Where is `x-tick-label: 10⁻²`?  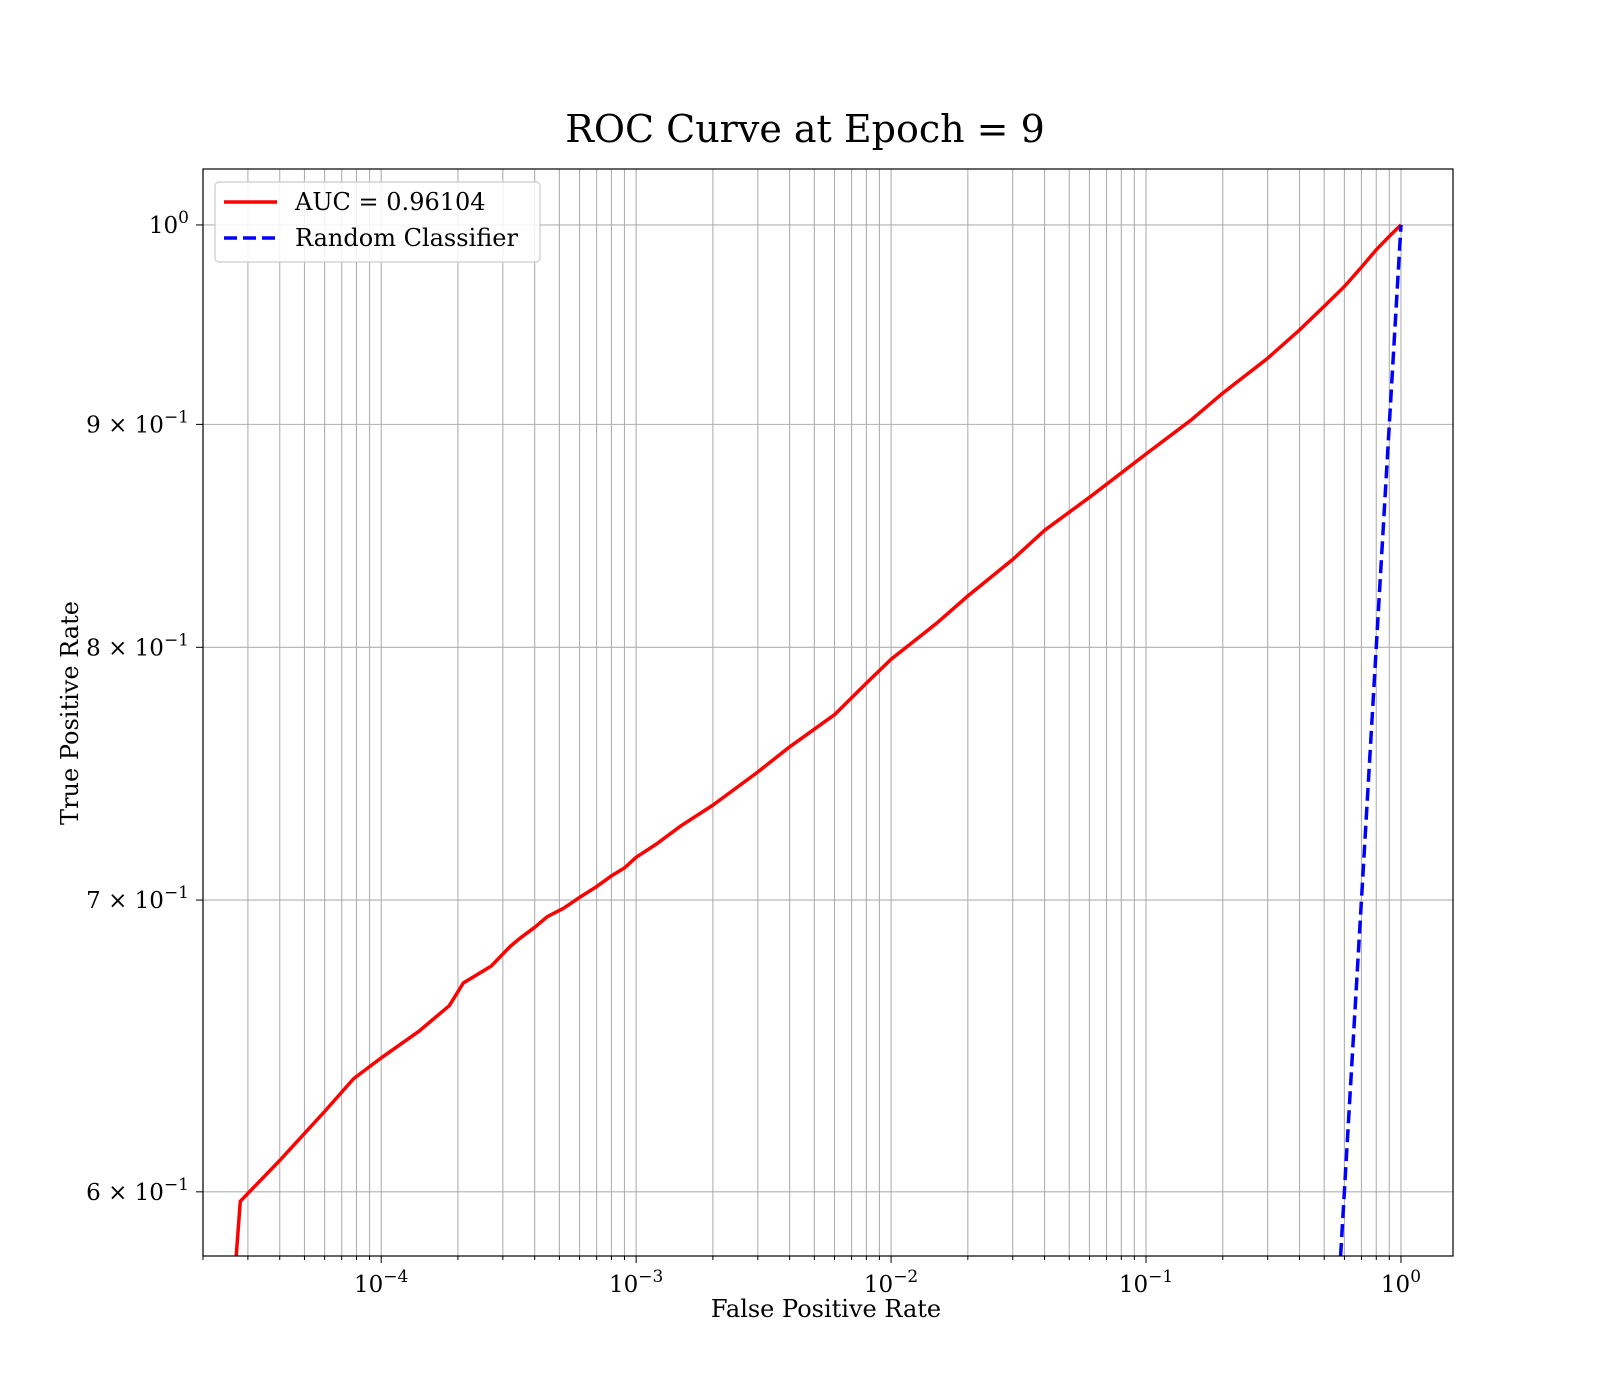
x-tick-label: 10⁻² is located at coordinates (891, 1282).